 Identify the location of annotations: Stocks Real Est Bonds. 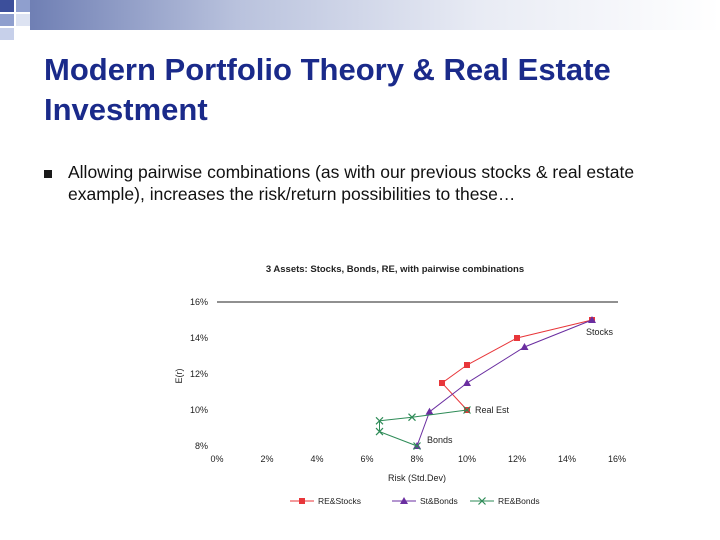
(520, 386).